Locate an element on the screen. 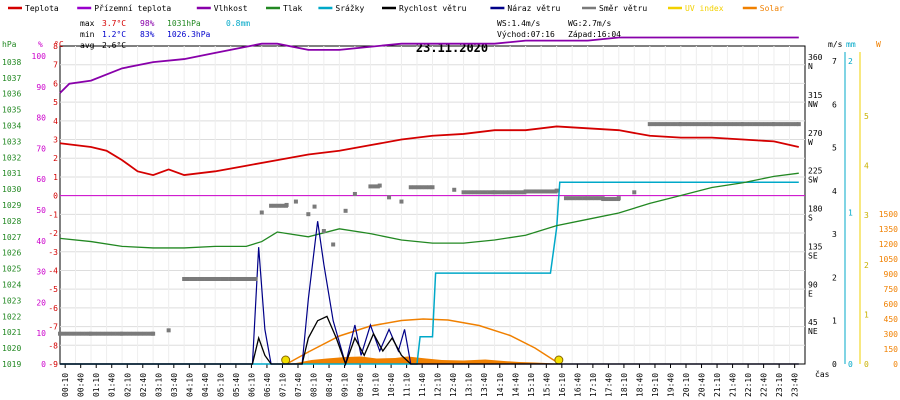 The height and width of the screenshot is (400, 900). x-tick-label: 17:10 is located at coordinates (593, 385).